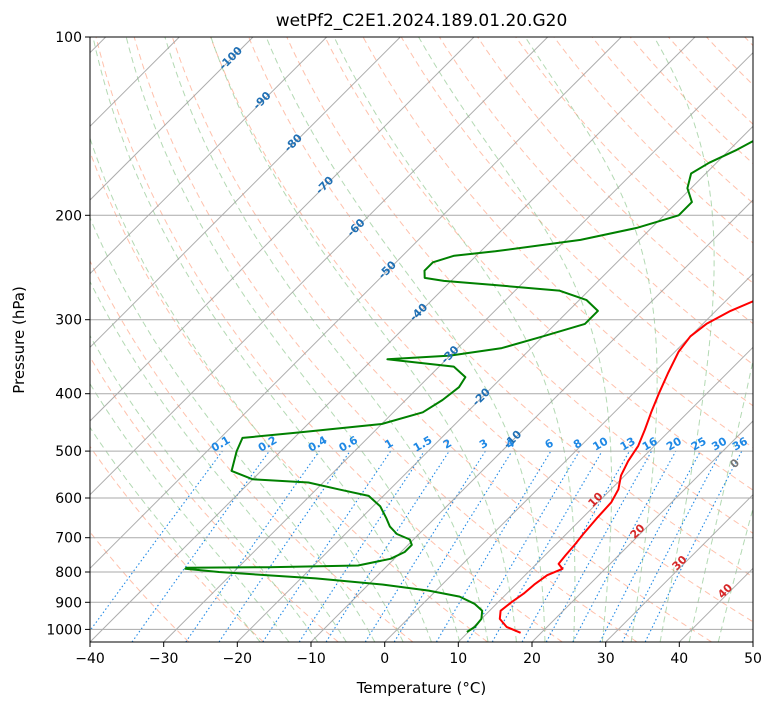 Image resolution: width=775 pixels, height=708 pixels. What do you see at coordinates (68, 603) in the screenshot?
I see `y-tick-label: 900` at bounding box center [68, 603].